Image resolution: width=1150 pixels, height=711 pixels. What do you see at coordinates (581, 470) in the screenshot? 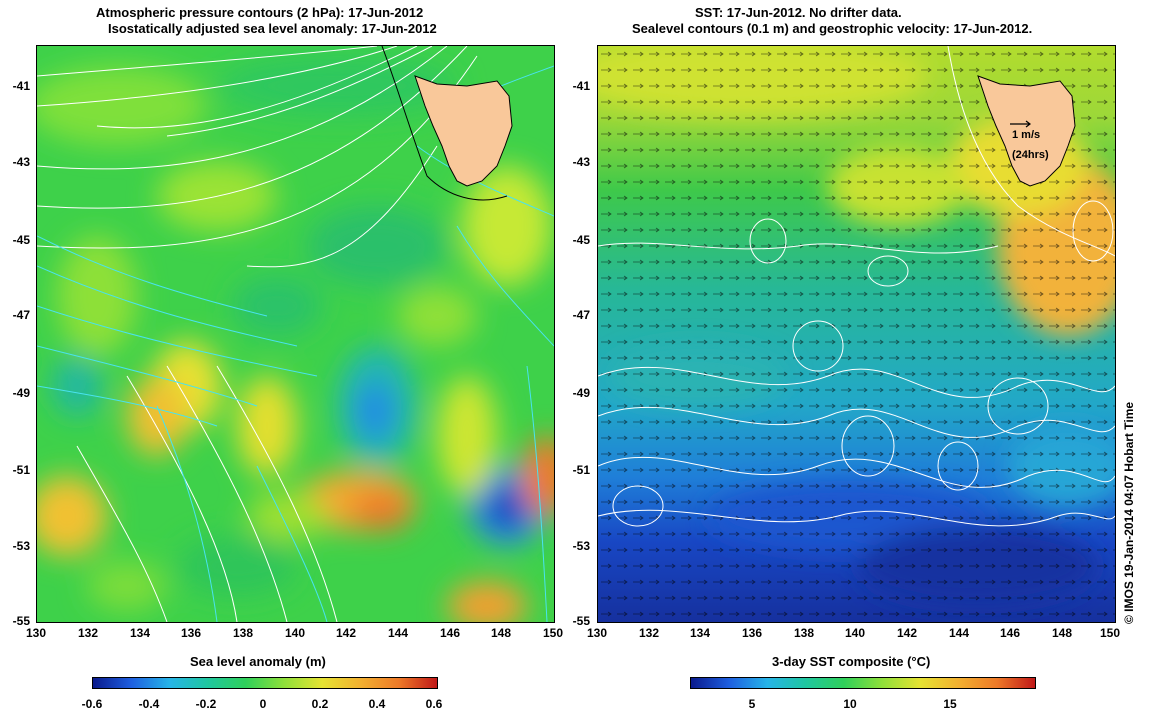
I see `right-ytick-label: -51` at bounding box center [581, 470].